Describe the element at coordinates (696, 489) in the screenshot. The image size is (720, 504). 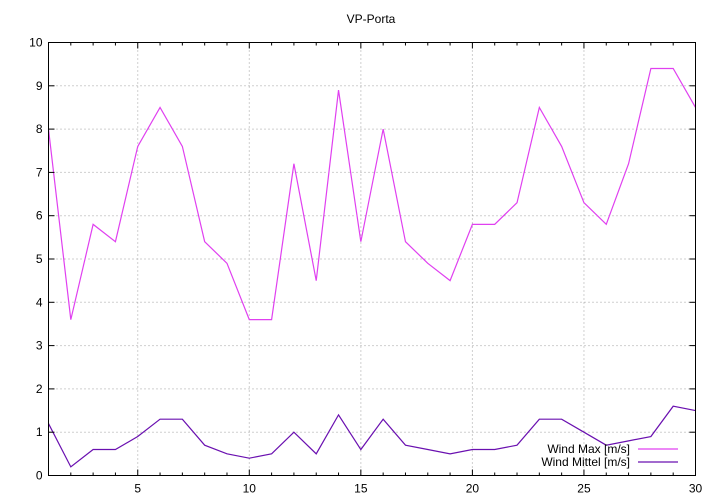
I see `x-tick-label: 30` at that location.